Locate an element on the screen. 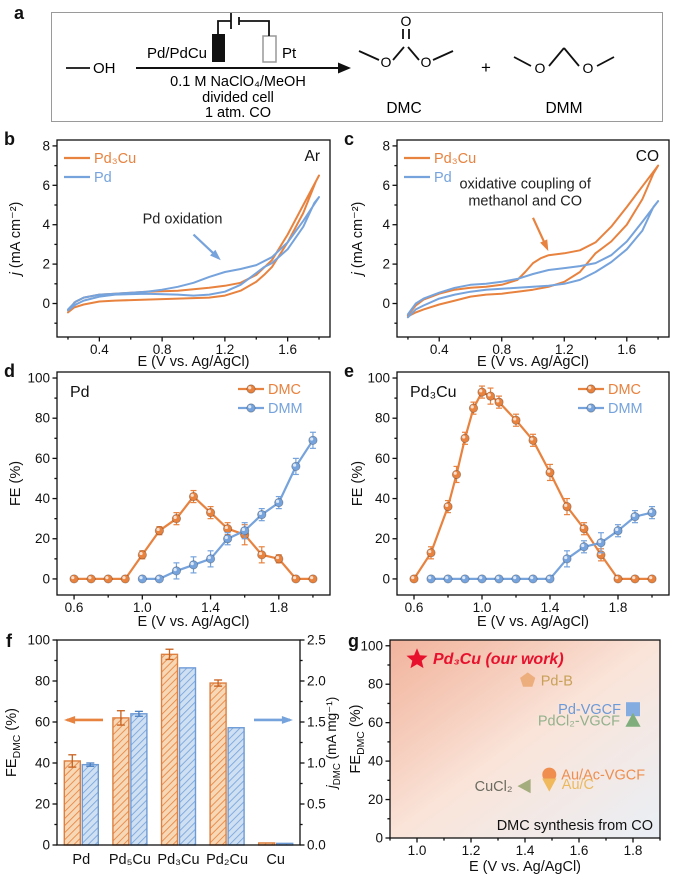 The image size is (677, 880). right-tick-label: 2.5 is located at coordinates (316, 640).